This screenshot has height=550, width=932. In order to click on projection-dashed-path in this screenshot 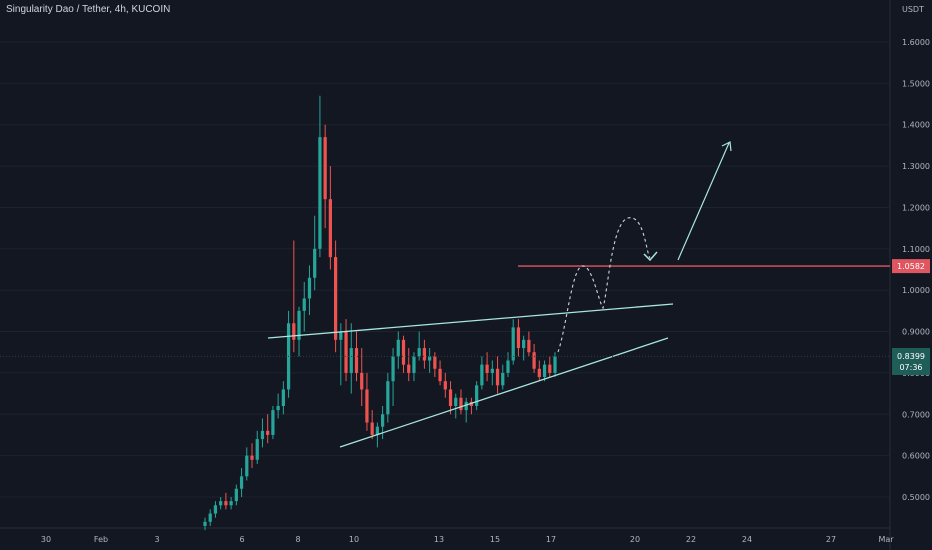, I will do `click(604, 285)`.